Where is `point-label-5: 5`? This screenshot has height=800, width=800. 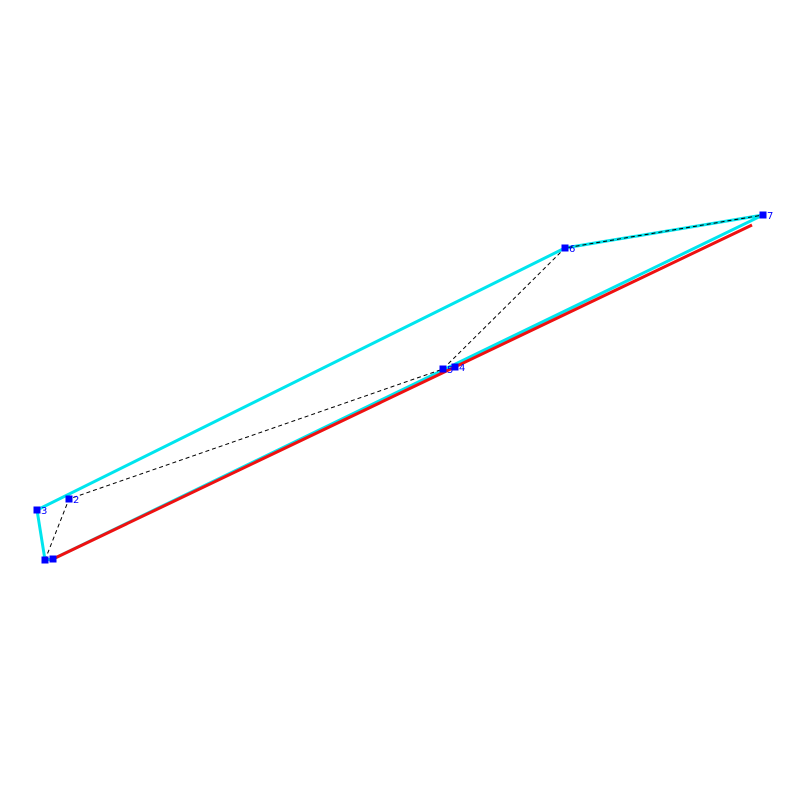 point-label-5: 5 is located at coordinates (450, 370).